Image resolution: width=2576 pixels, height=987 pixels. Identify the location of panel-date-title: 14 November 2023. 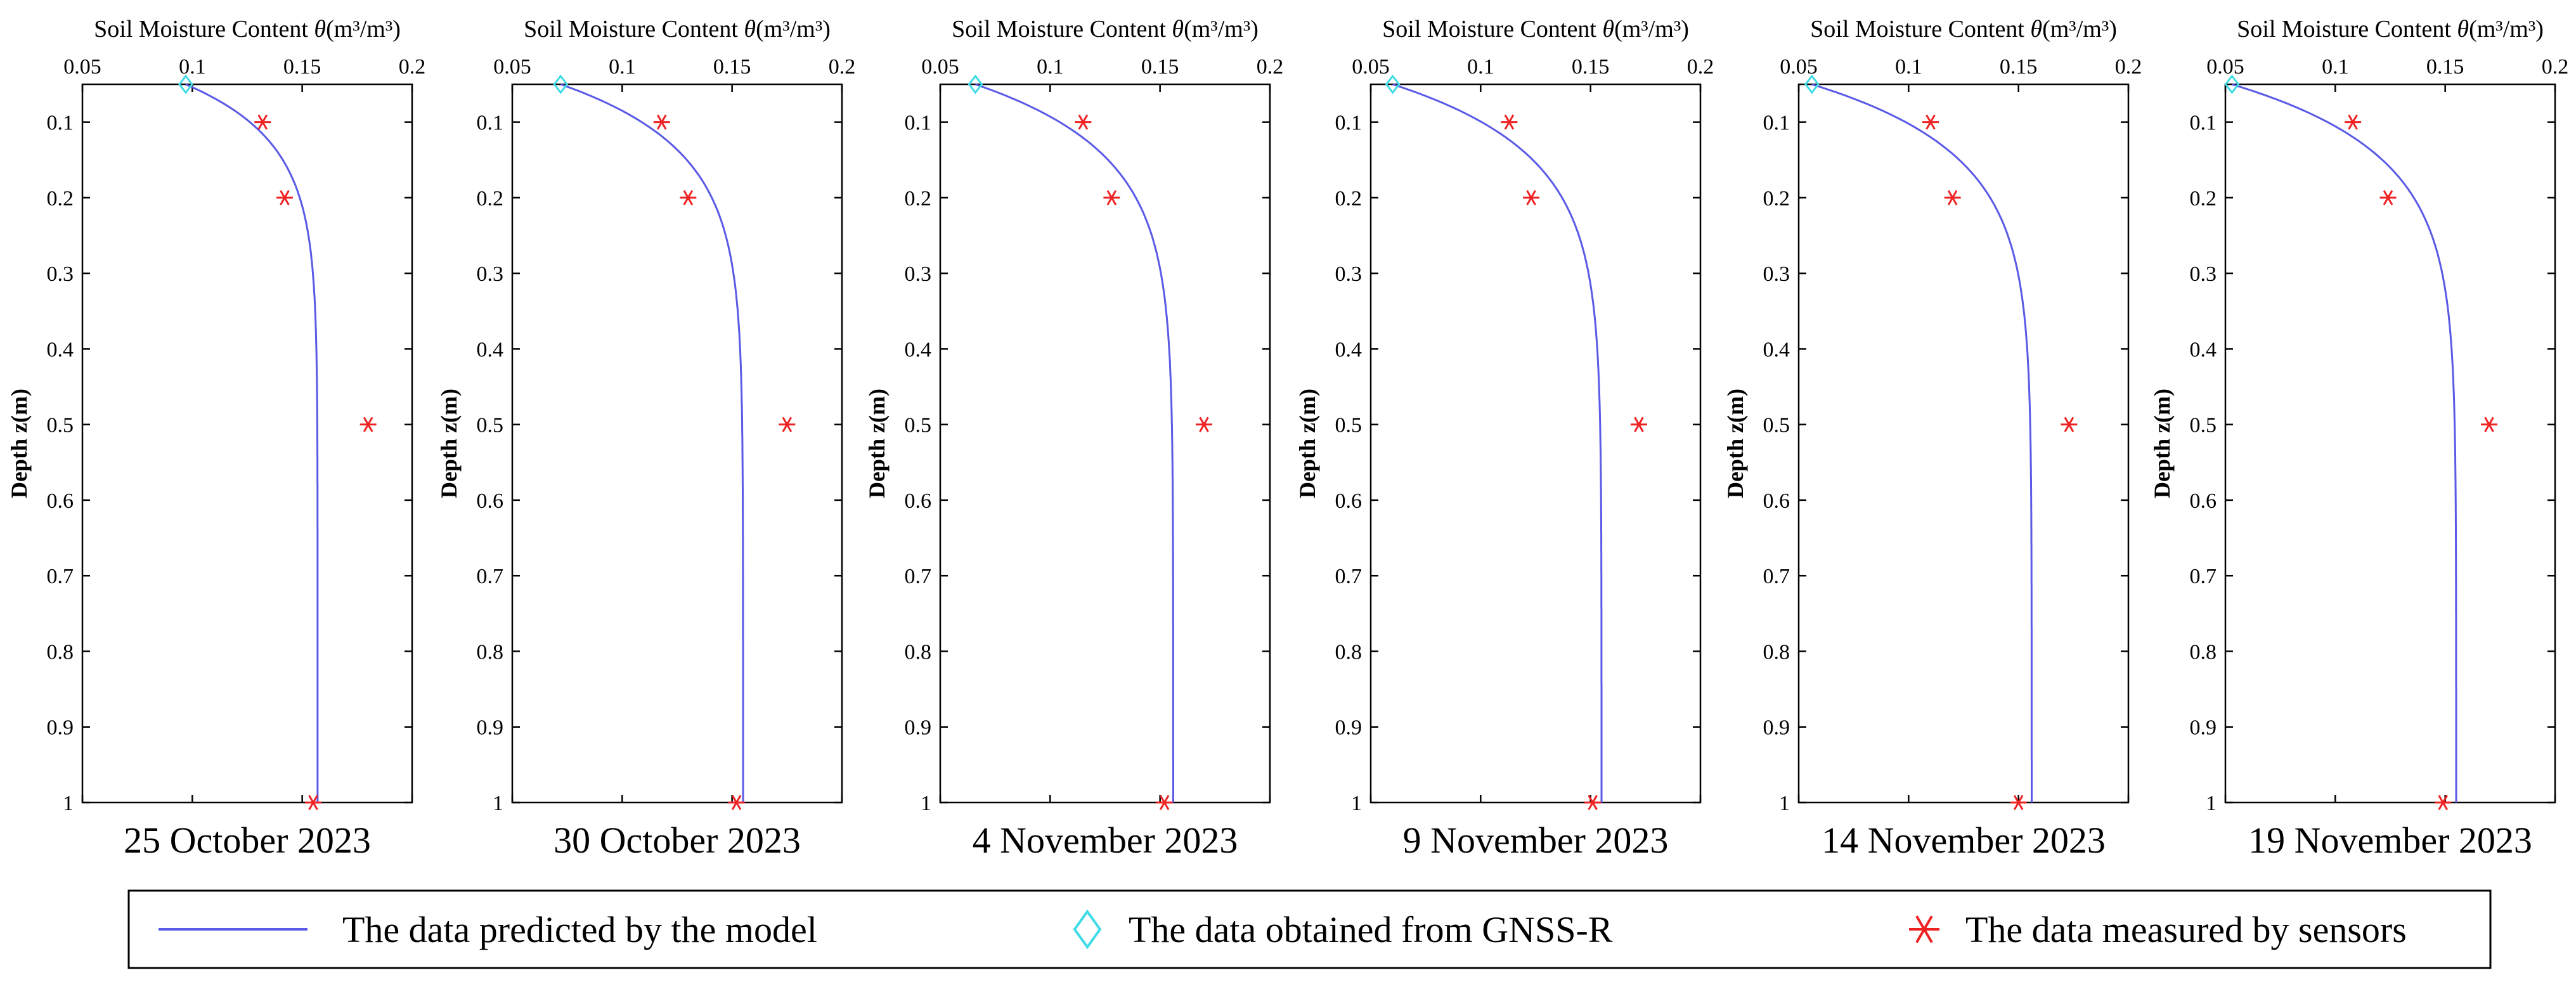
(1964, 840).